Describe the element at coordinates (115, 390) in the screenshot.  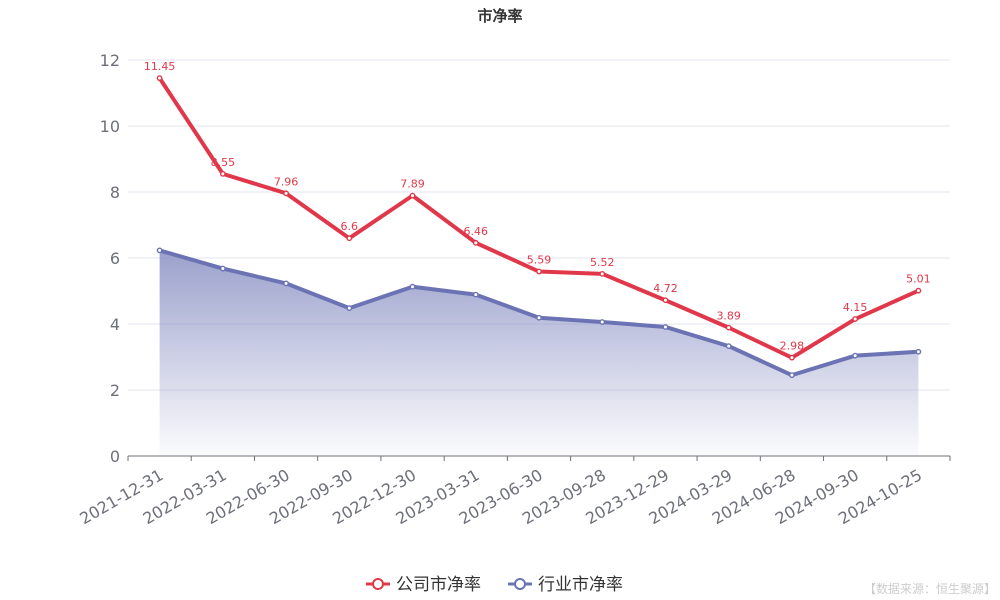
I see `y-tick-label: 2` at that location.